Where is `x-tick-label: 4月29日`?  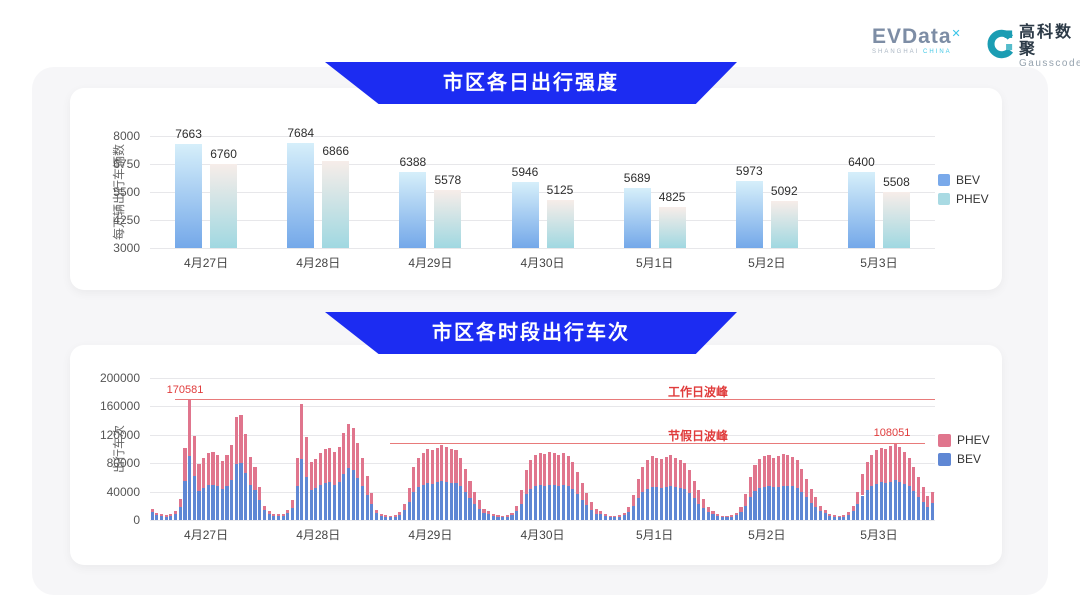 x-tick-label: 4月29日 is located at coordinates (430, 263).